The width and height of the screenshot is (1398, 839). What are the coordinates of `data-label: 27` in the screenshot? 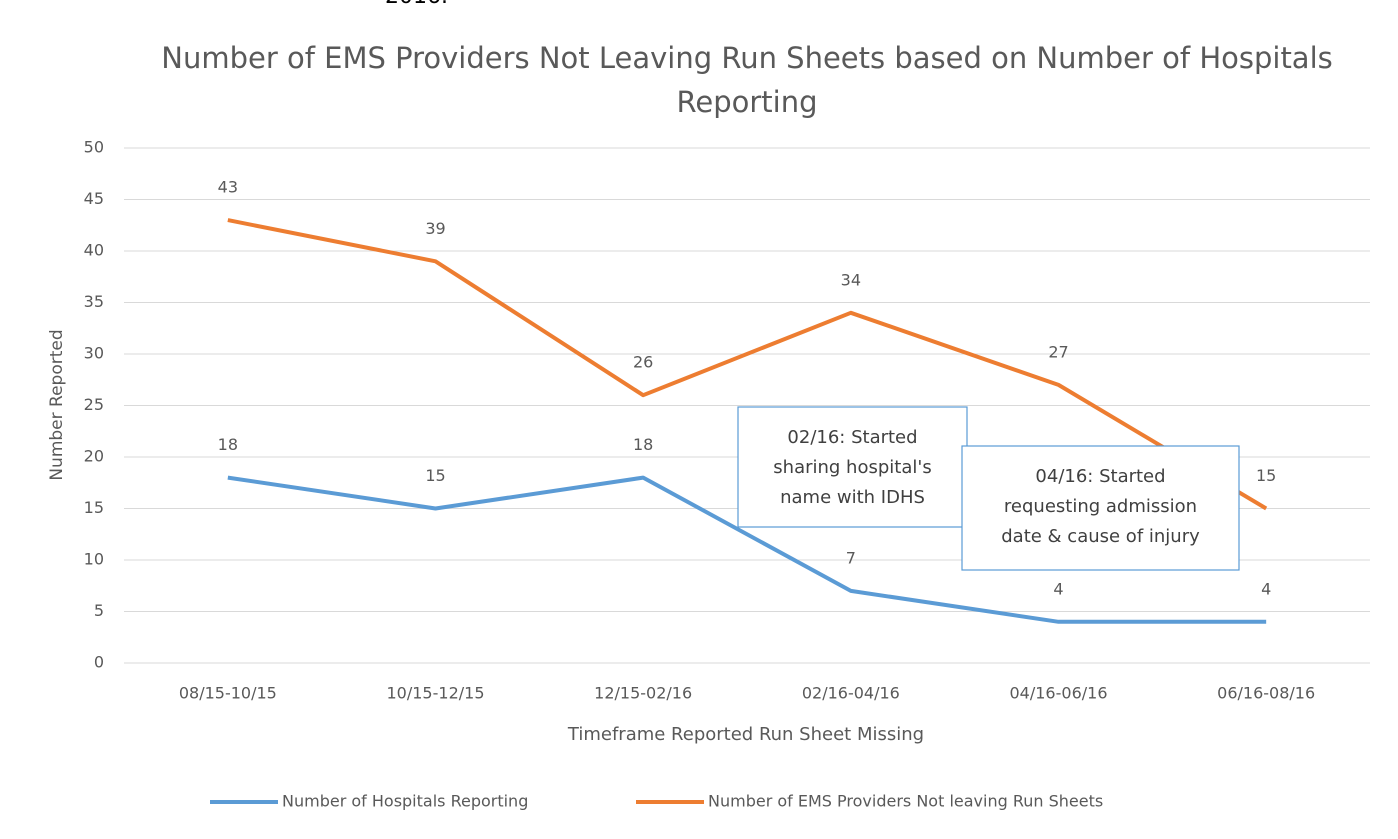 It's located at (1058, 351).